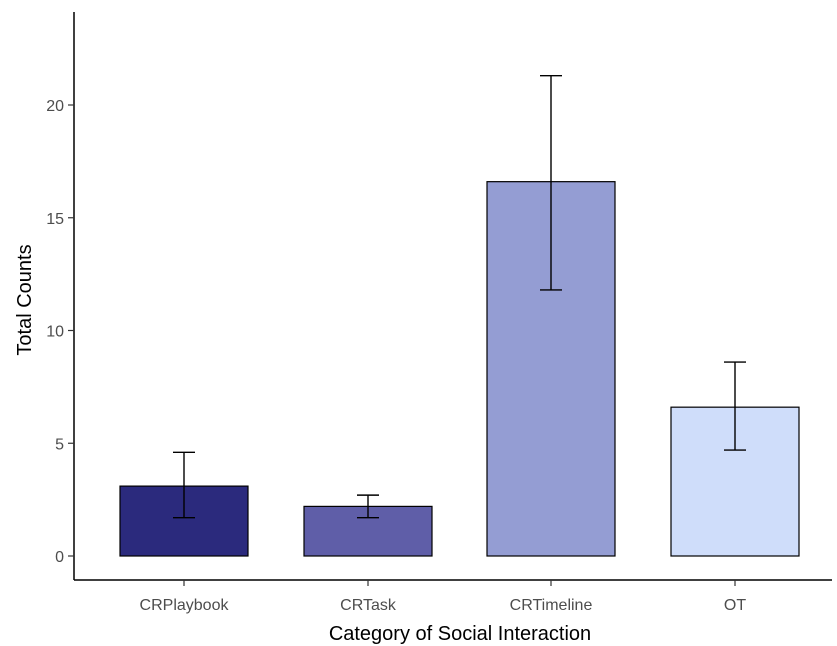 Image resolution: width=837 pixels, height=646 pixels. What do you see at coordinates (25, 299) in the screenshot?
I see `y-axis-title: Total Counts` at bounding box center [25, 299].